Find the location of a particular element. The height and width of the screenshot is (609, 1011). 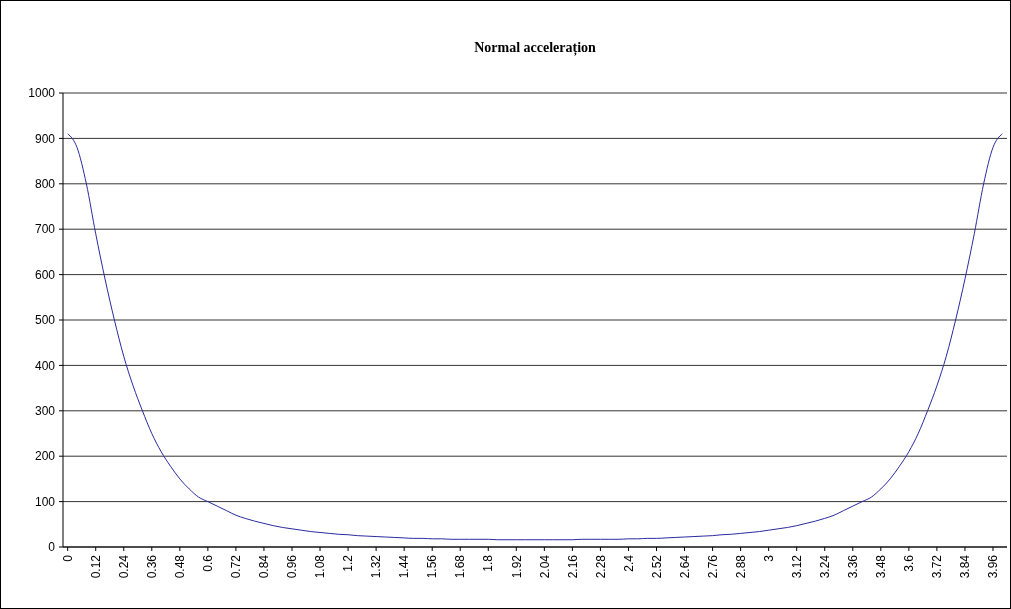

x-tick-label: 3.72 is located at coordinates (937, 566).